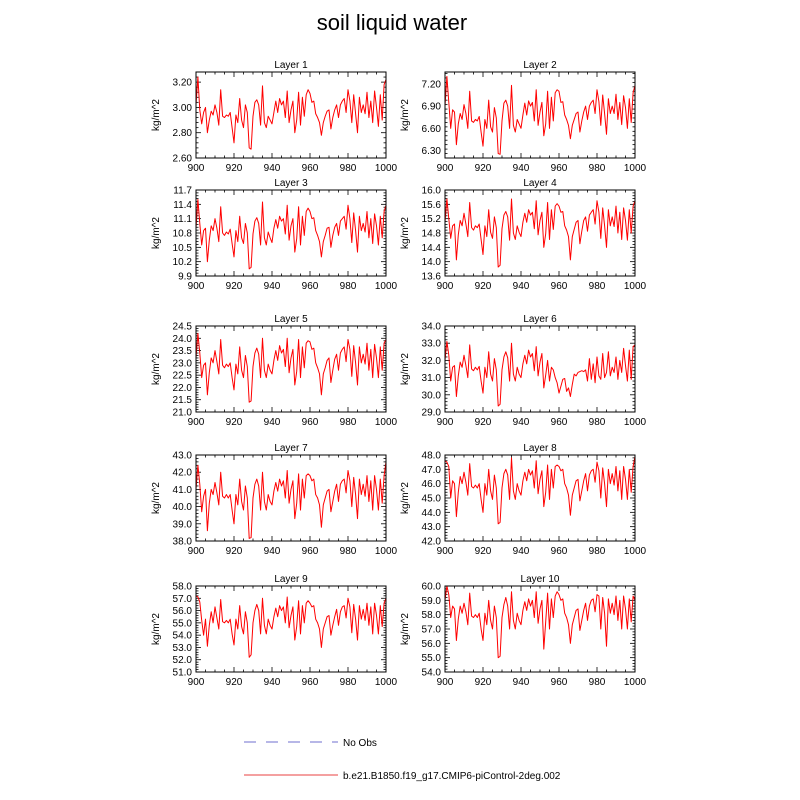 The image size is (800, 800). I want to click on panel-6-xtick-label: 960, so click(559, 422).